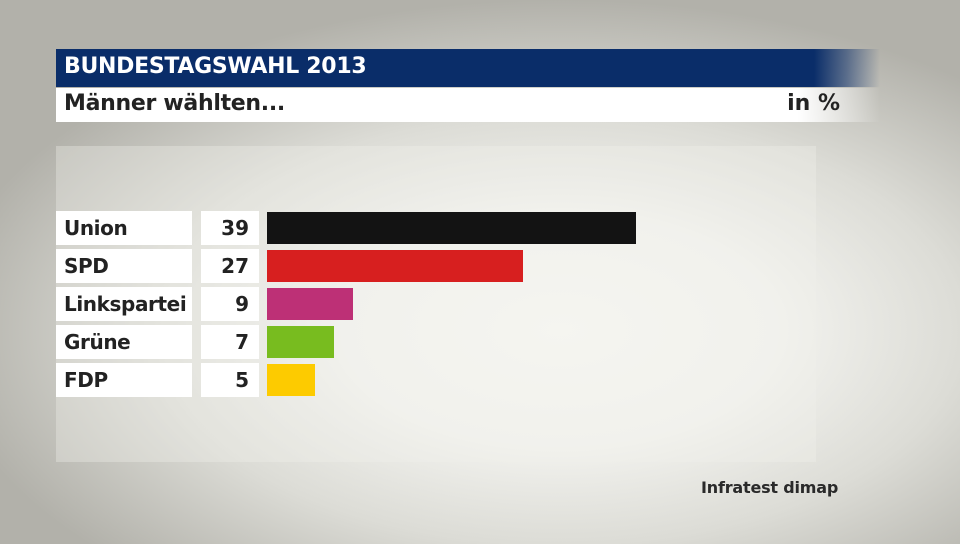 This screenshot has width=960, height=544. I want to click on value-label-box: 7, so click(230, 342).